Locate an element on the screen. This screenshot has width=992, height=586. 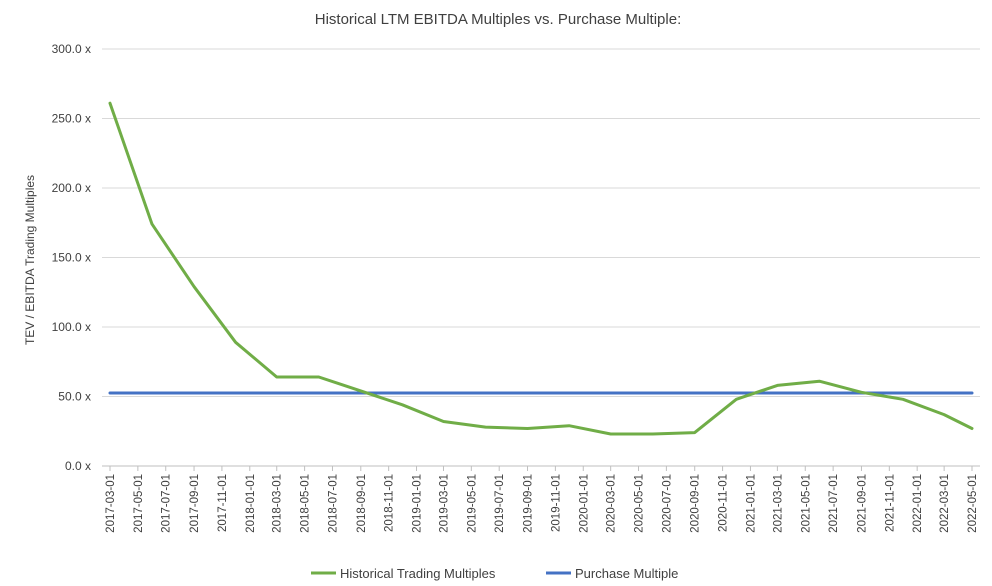
y-tick-label: 200.0 x is located at coordinates (71, 188).